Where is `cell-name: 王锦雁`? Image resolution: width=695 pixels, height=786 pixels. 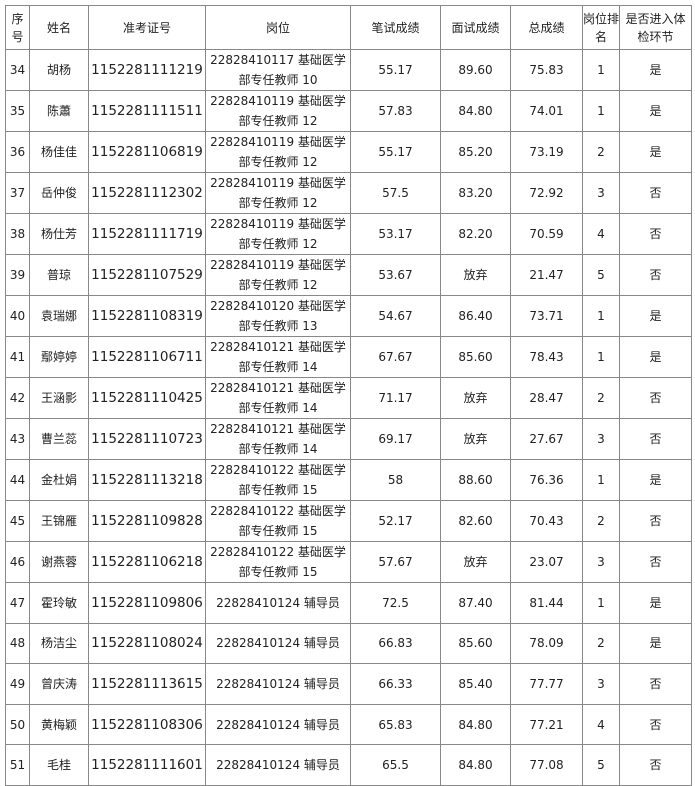
cell-name: 王锦雁 is located at coordinates (59, 521).